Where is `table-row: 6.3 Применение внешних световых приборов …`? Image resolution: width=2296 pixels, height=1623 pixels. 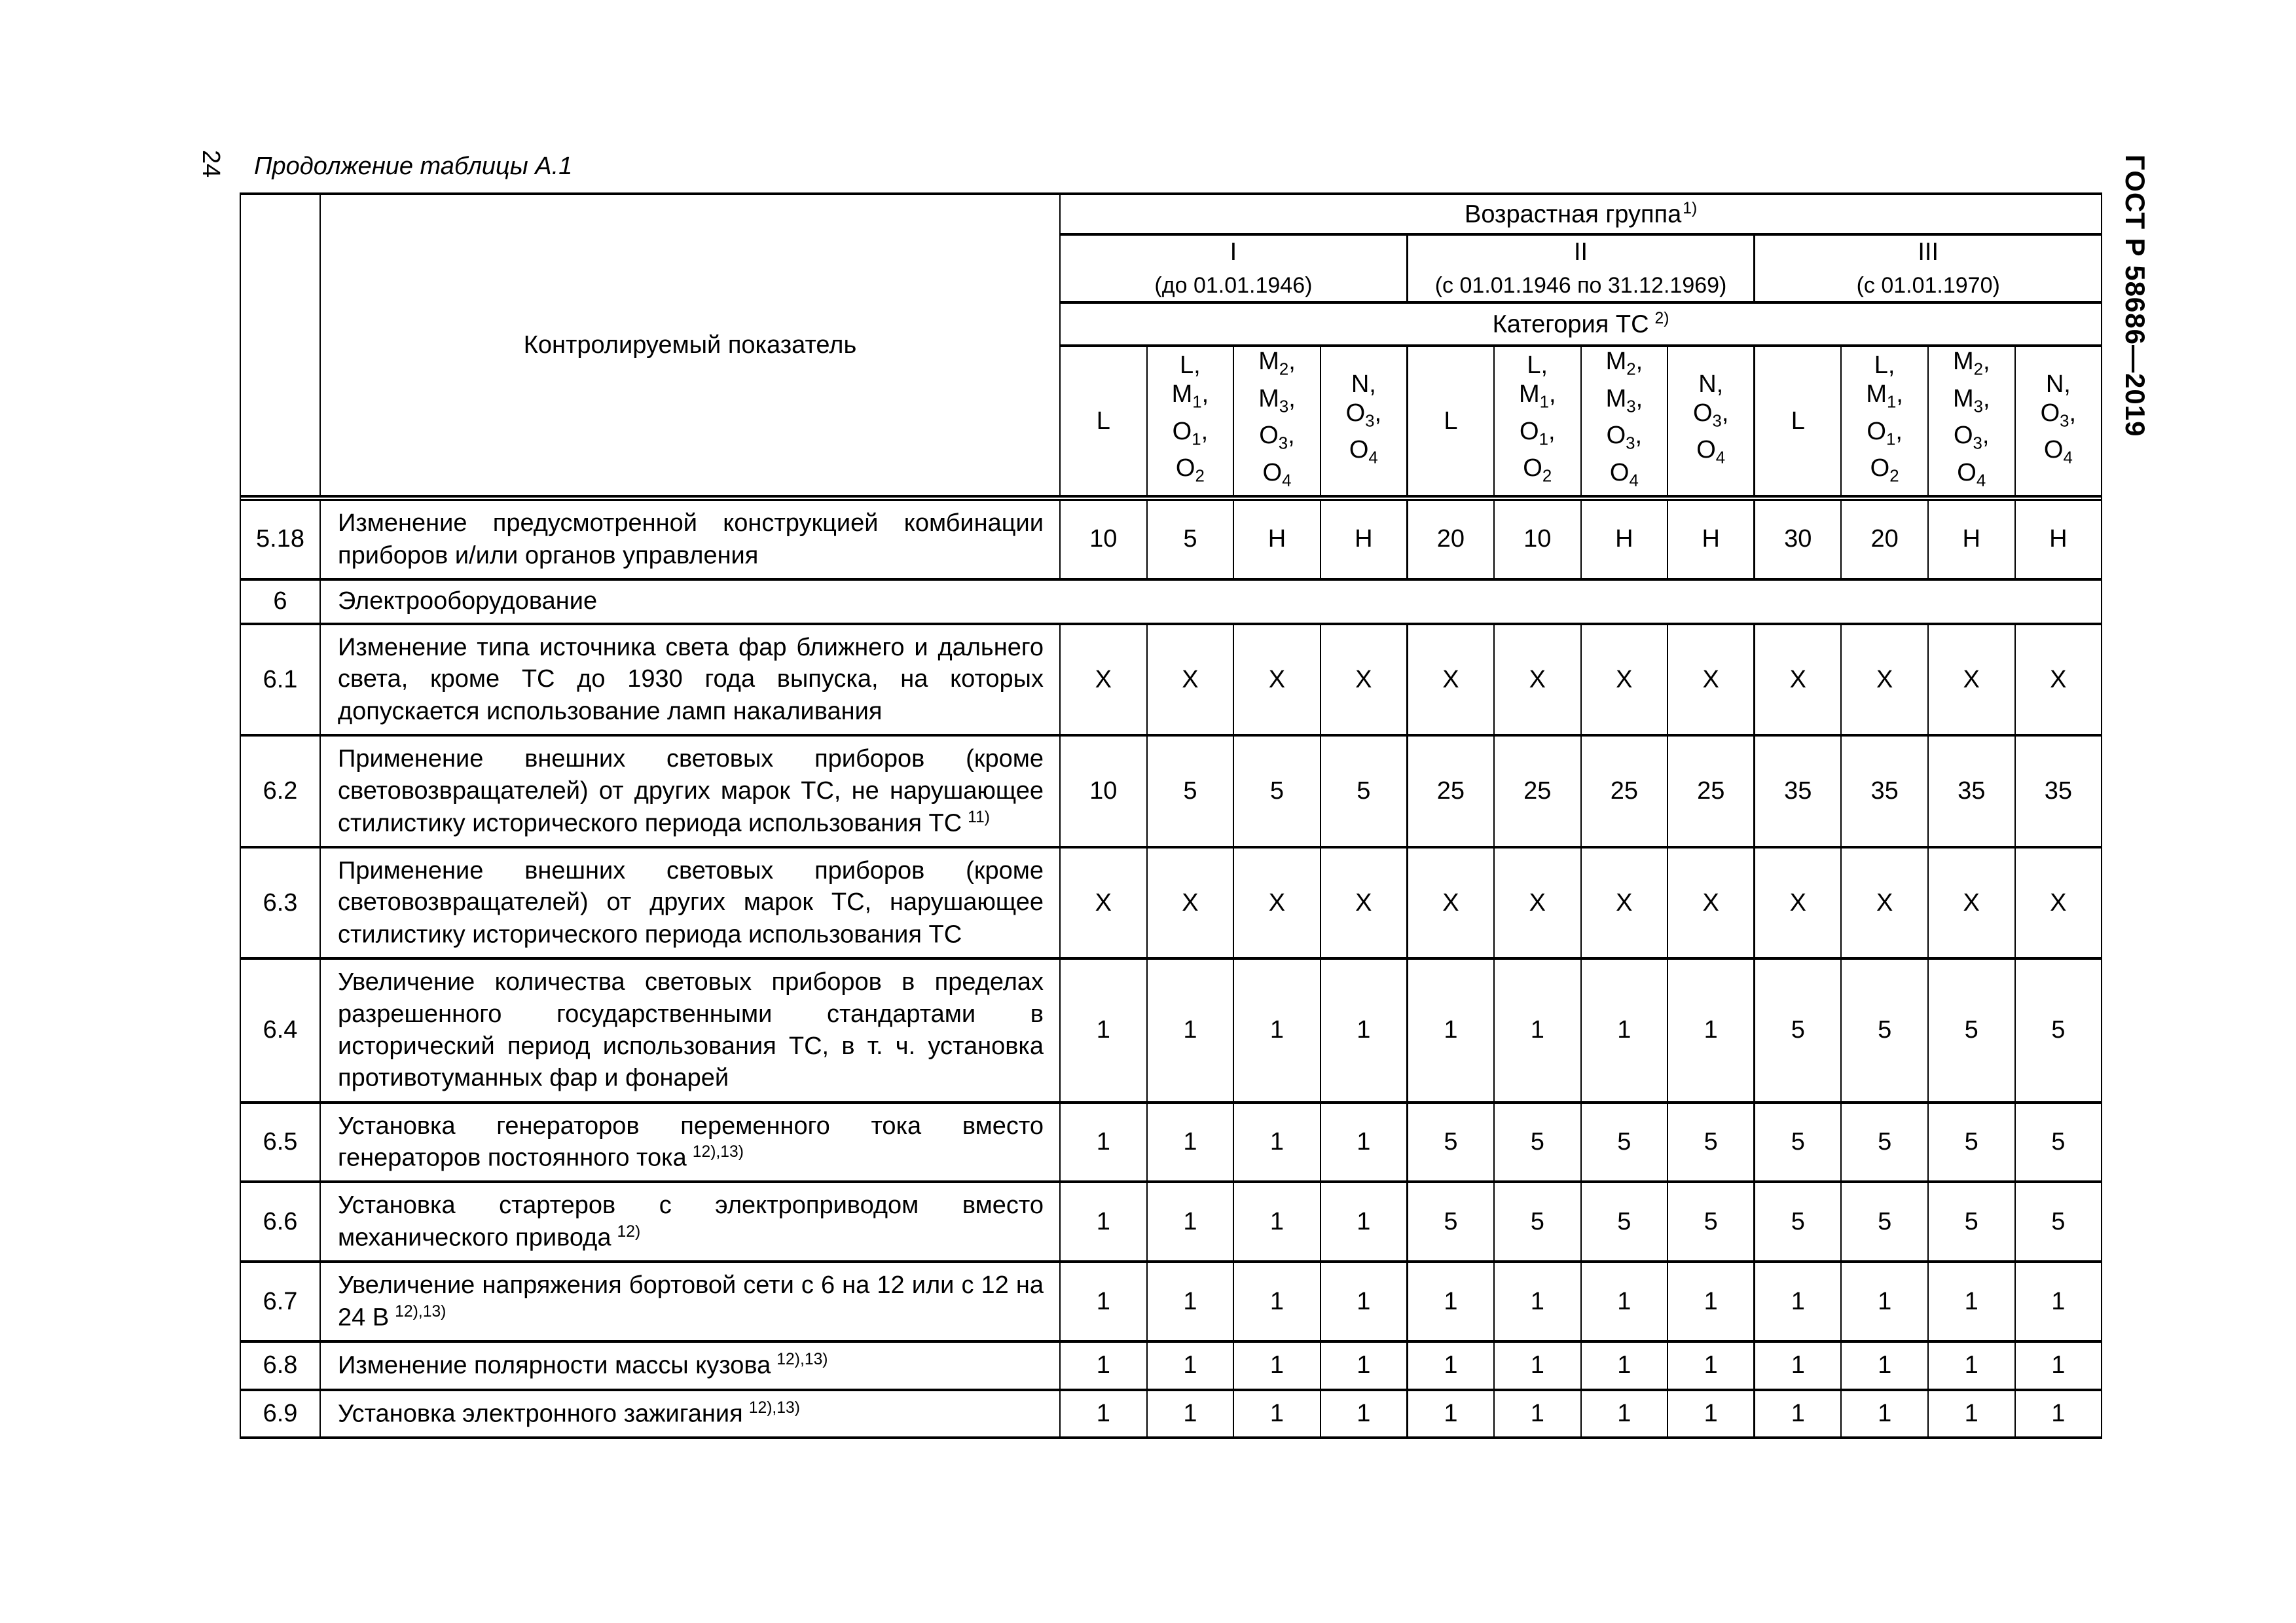
table-row: 6.3 Применение внешних световых приборов … is located at coordinates (1171, 902).